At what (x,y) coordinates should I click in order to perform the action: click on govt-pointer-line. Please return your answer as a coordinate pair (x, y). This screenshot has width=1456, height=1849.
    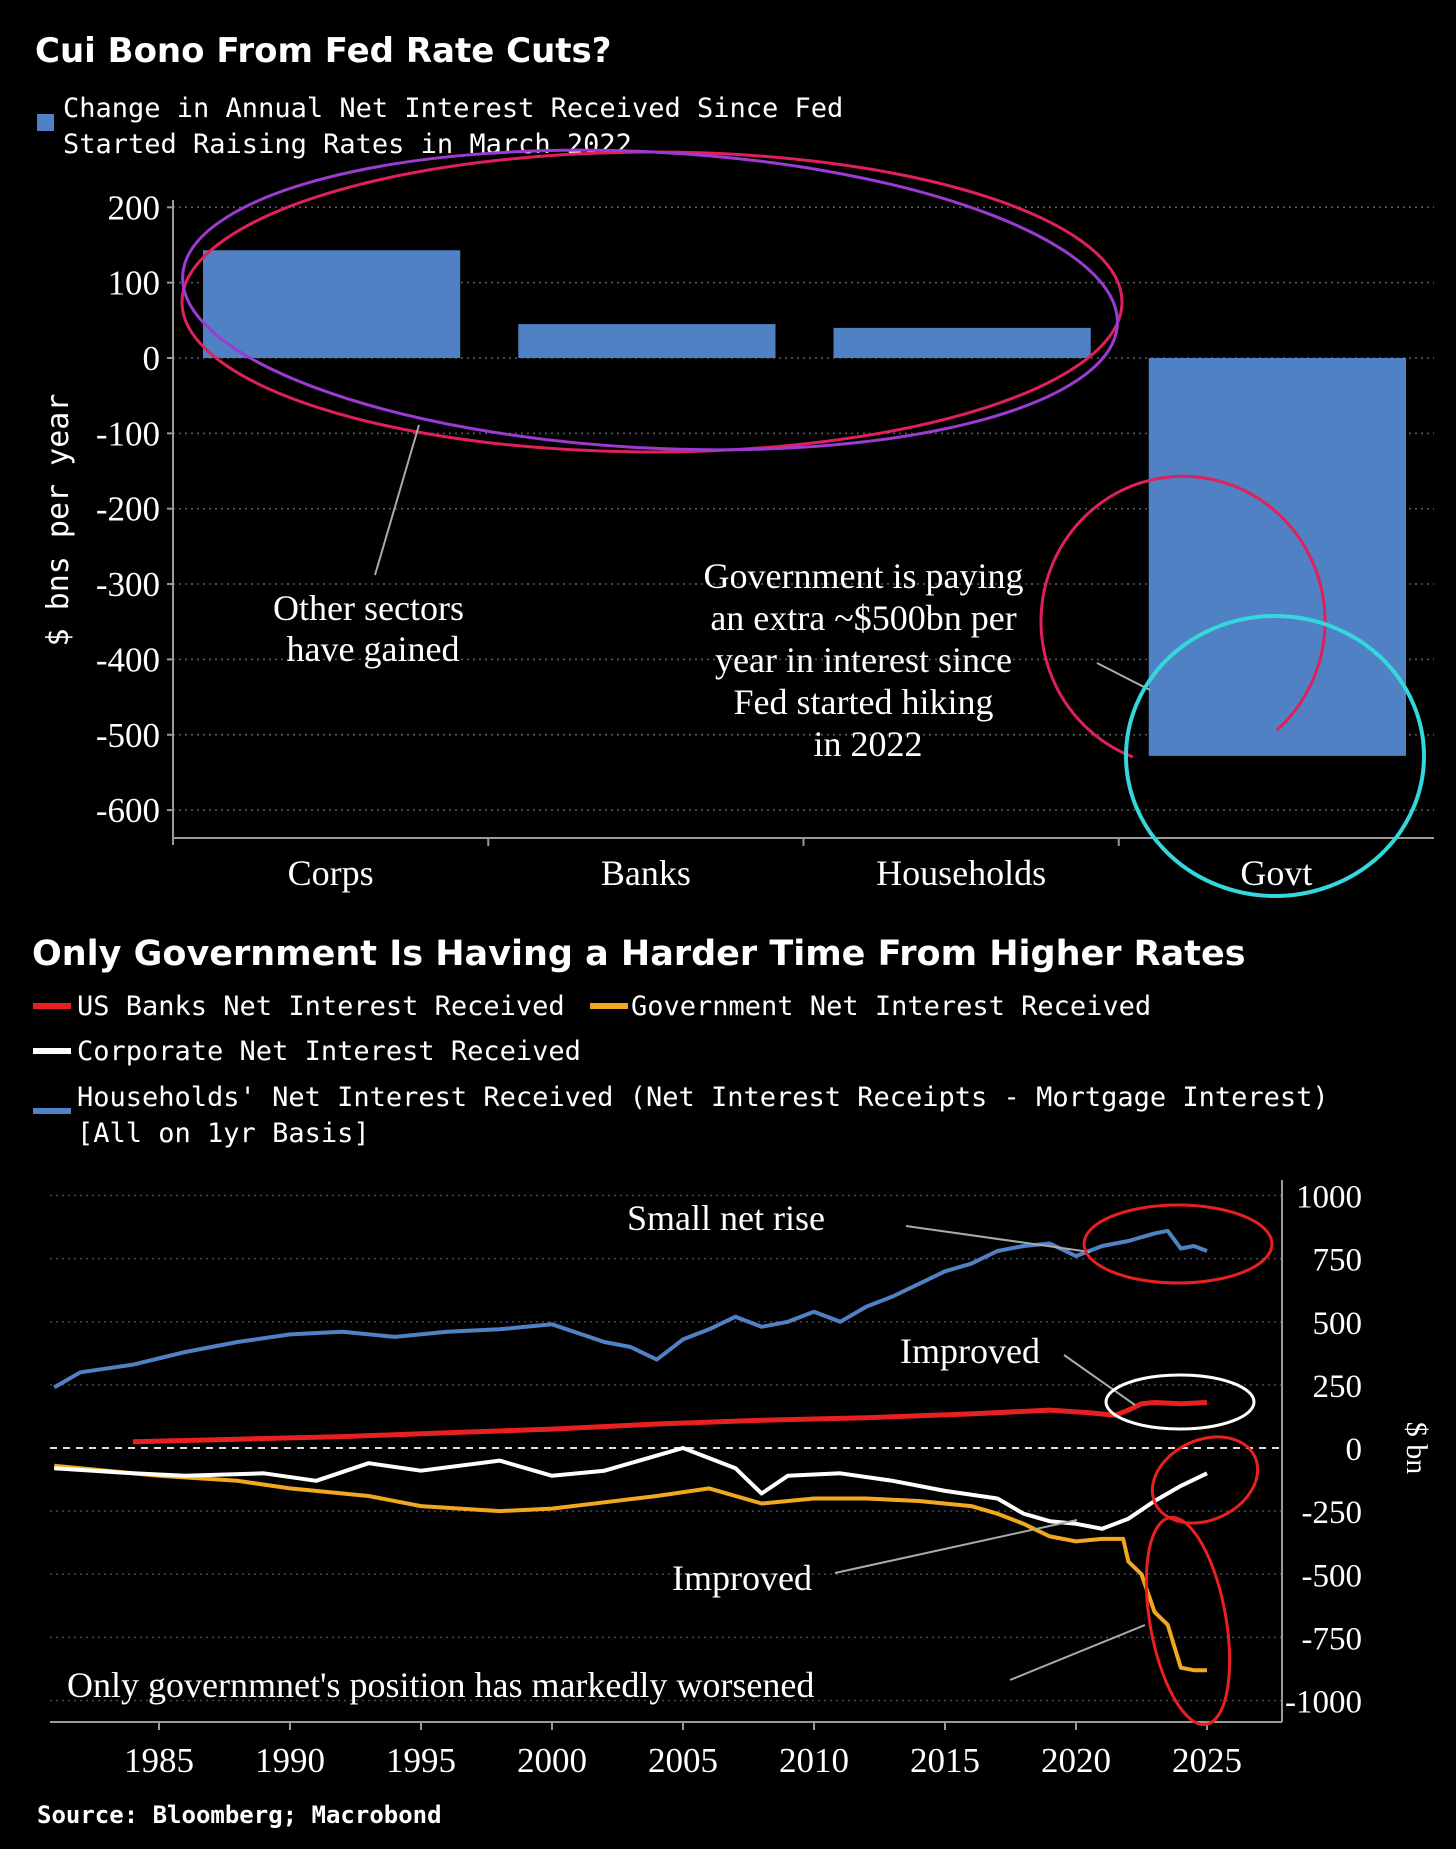
    Looking at the image, I should click on (1123, 676).